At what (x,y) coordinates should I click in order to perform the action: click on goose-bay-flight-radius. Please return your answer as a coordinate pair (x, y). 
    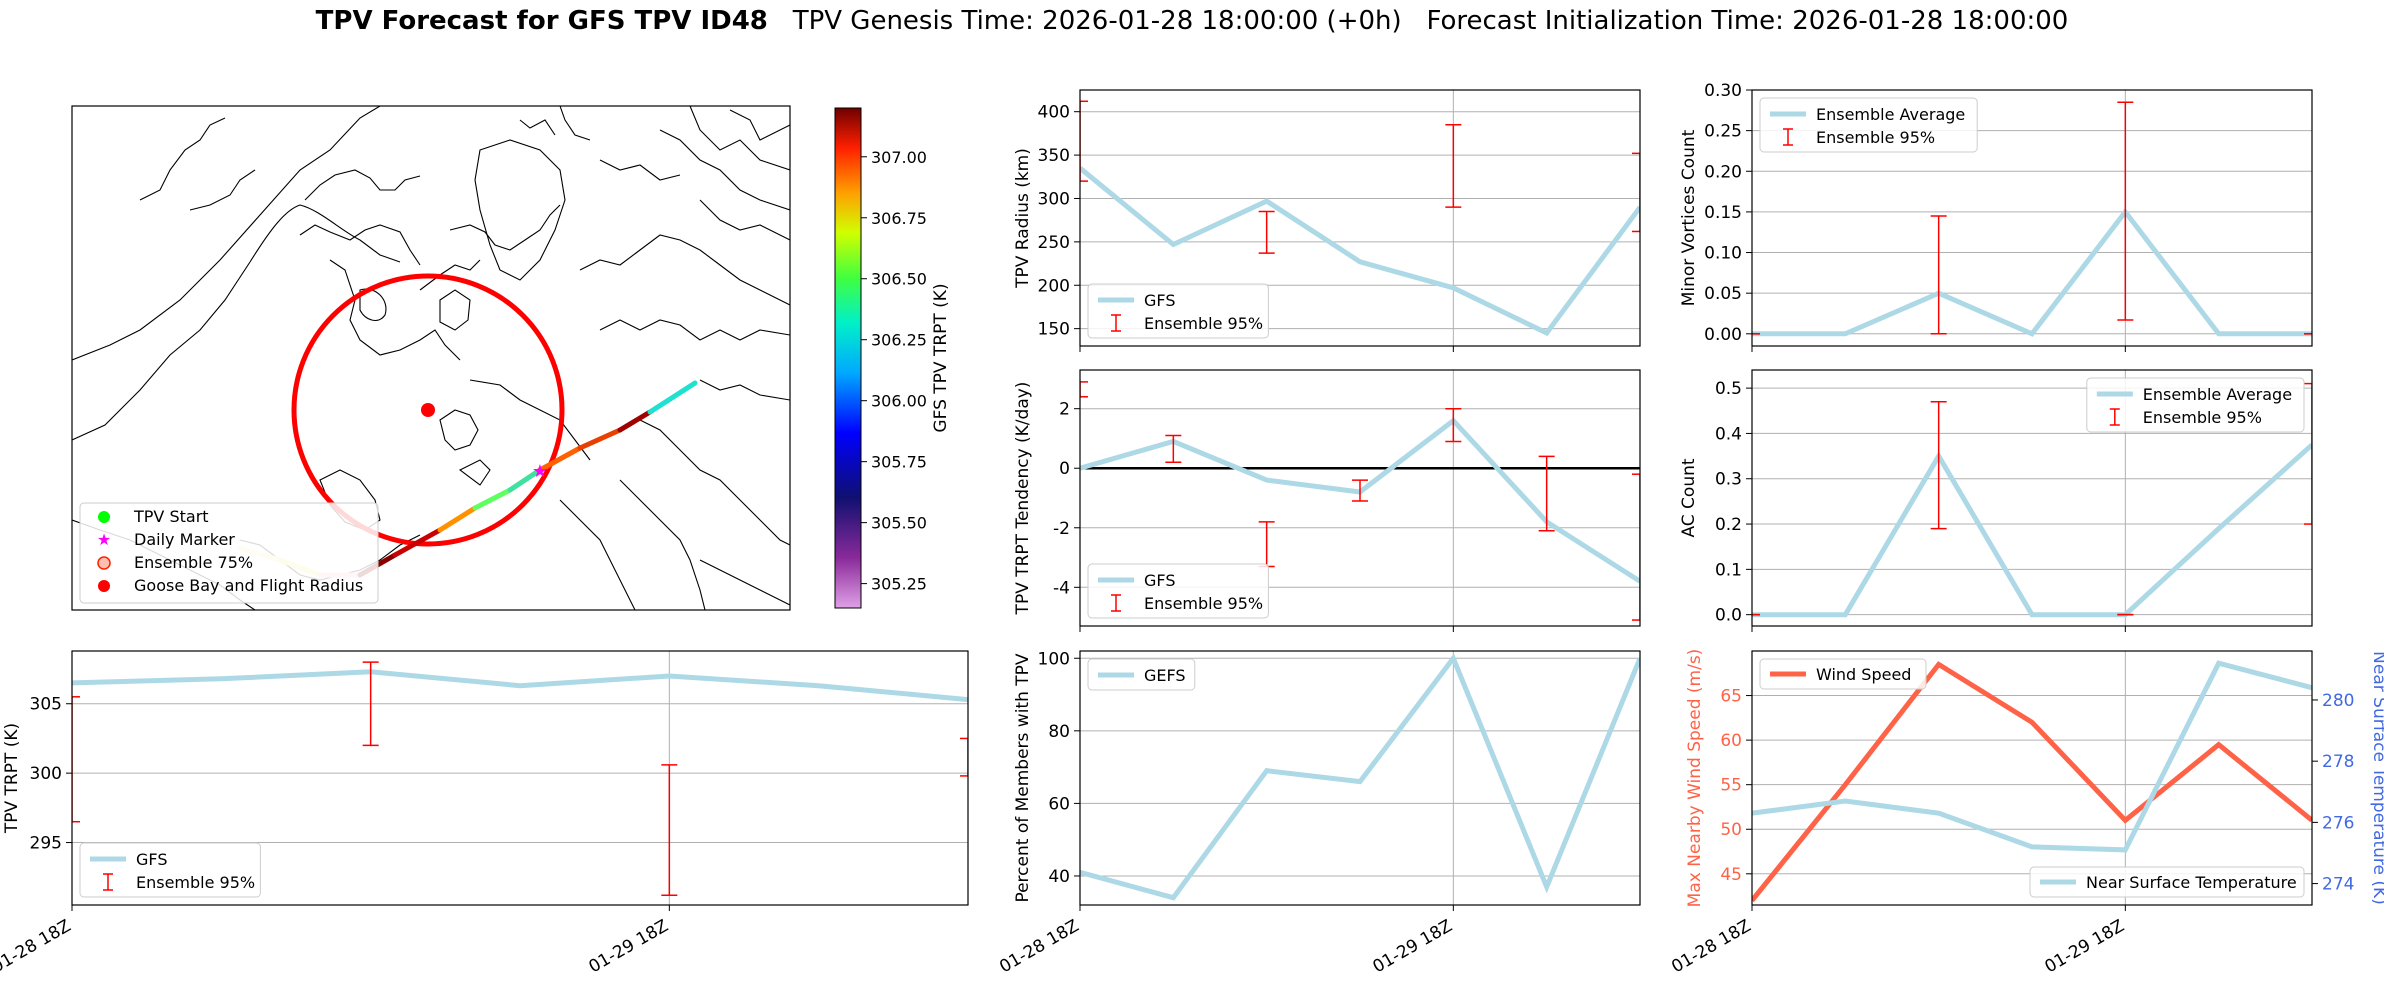
    Looking at the image, I should click on (428, 410).